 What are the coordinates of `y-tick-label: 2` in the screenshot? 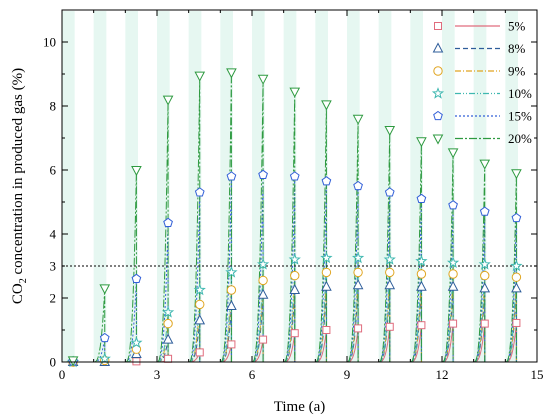 It's located at (53, 298).